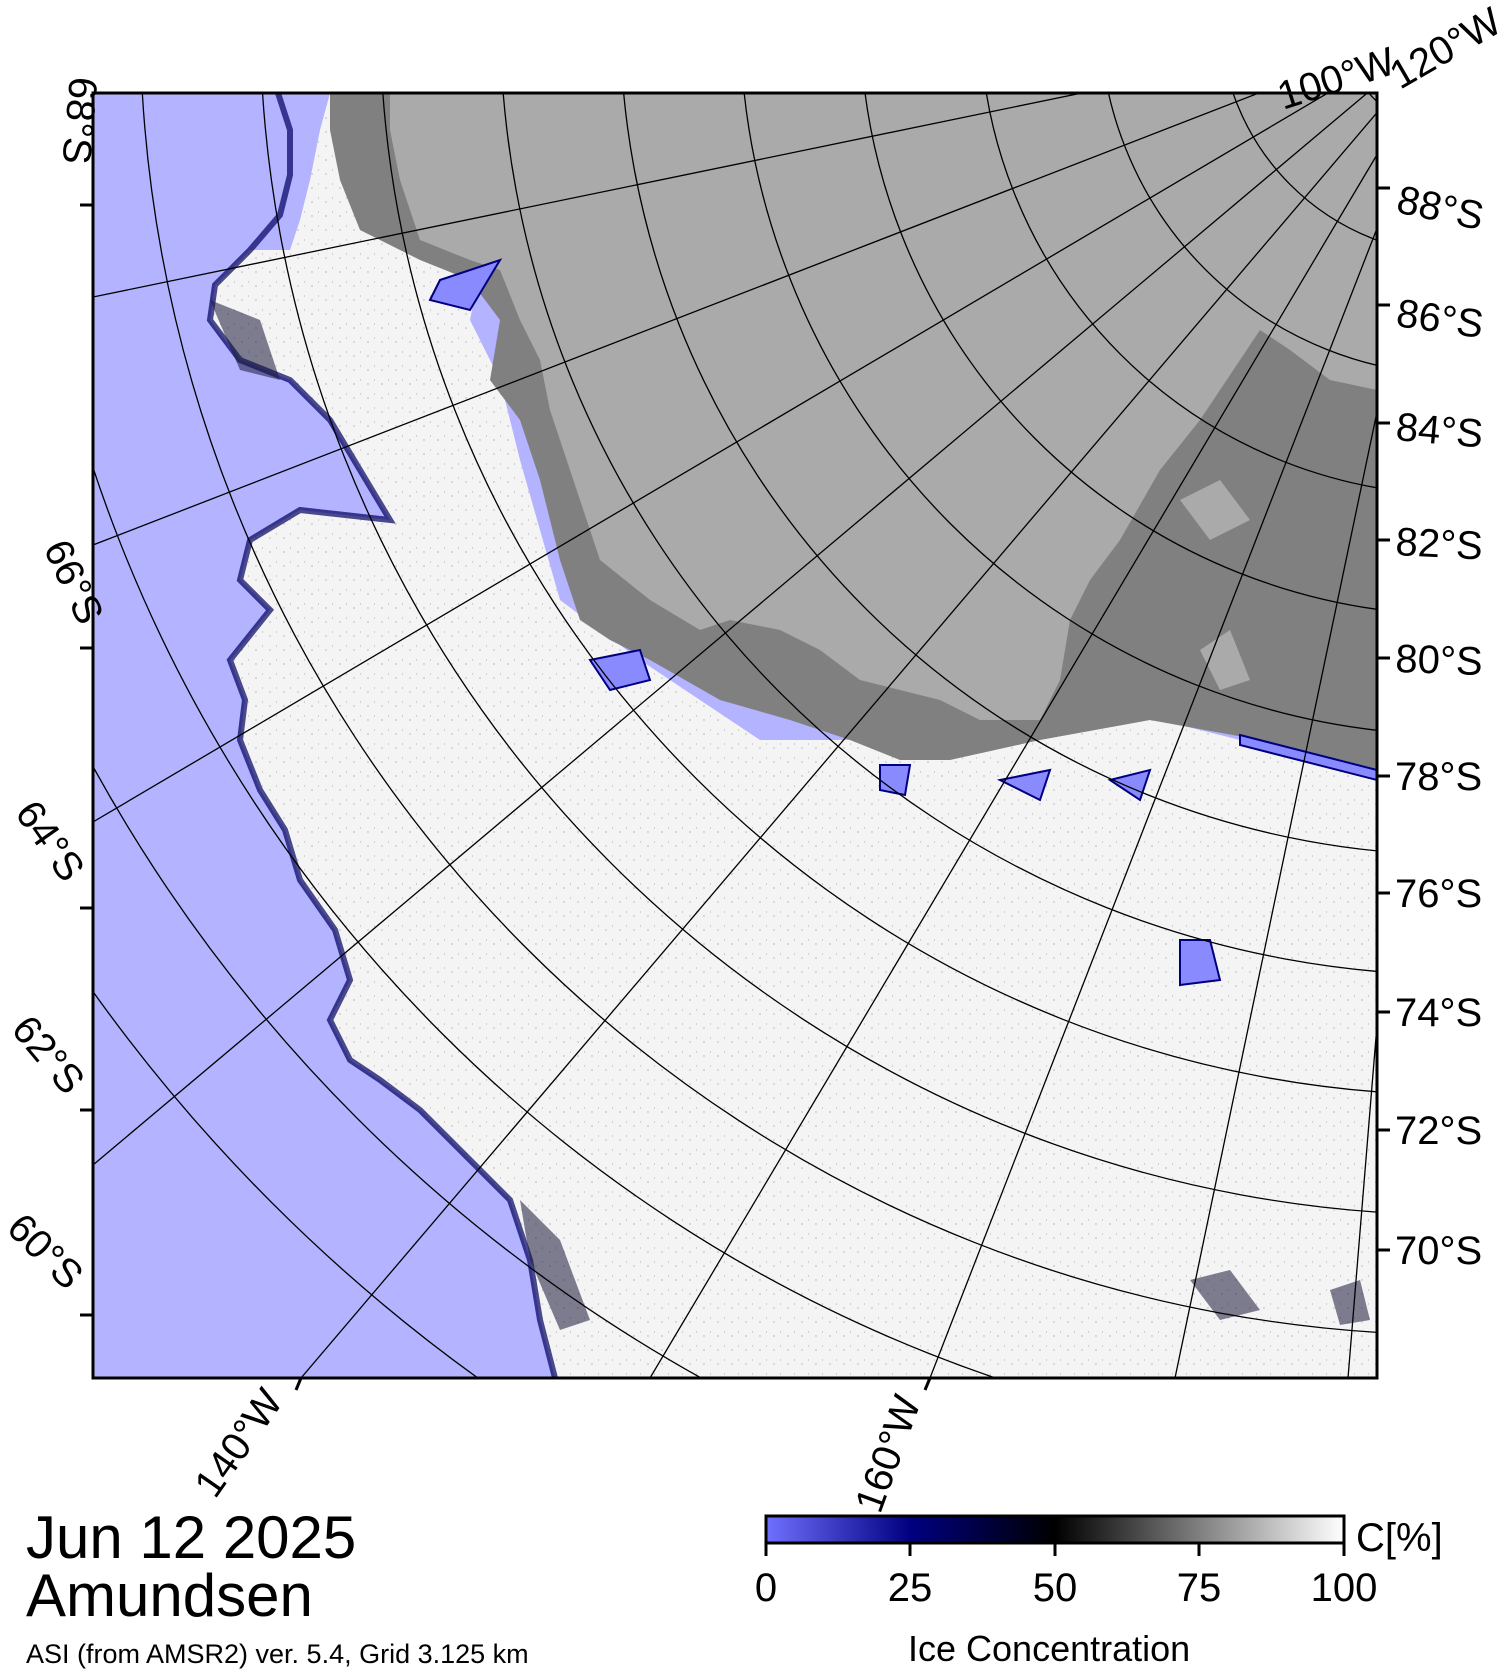  Describe the element at coordinates (45, 1251) in the screenshot. I see `lat-label-60: 60°S` at that location.